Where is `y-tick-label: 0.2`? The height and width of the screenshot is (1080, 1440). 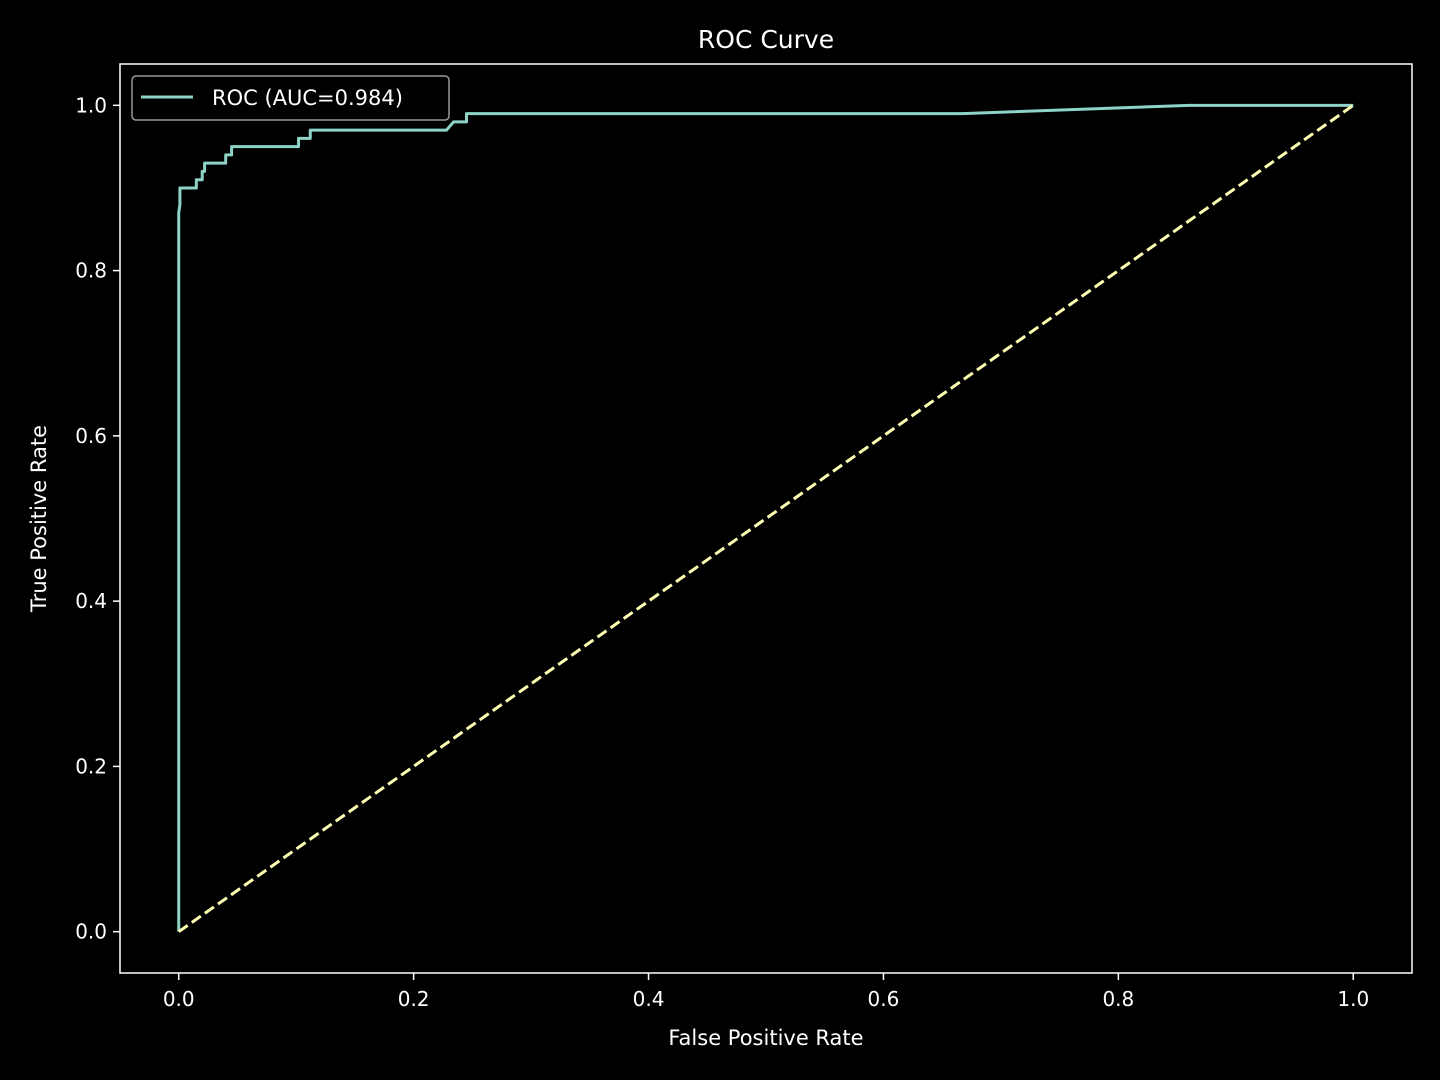 y-tick-label: 0.2 is located at coordinates (91, 766).